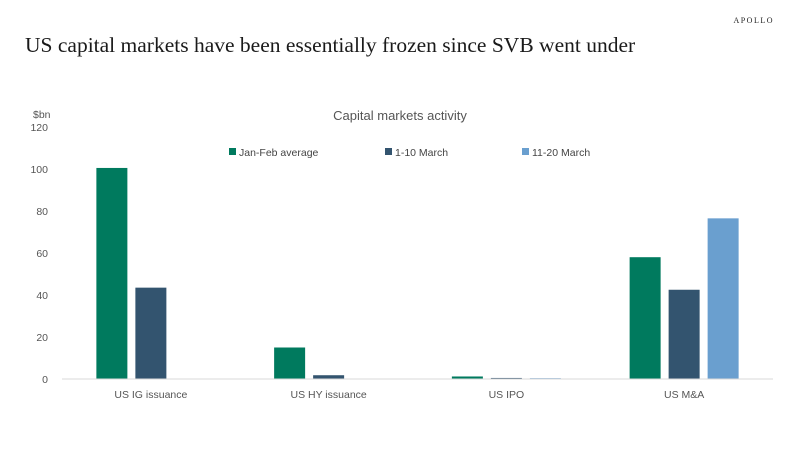 This screenshot has height=450, width=800. Describe the element at coordinates (279, 153) in the screenshot. I see `legend-label: Jan-Feb average` at that location.